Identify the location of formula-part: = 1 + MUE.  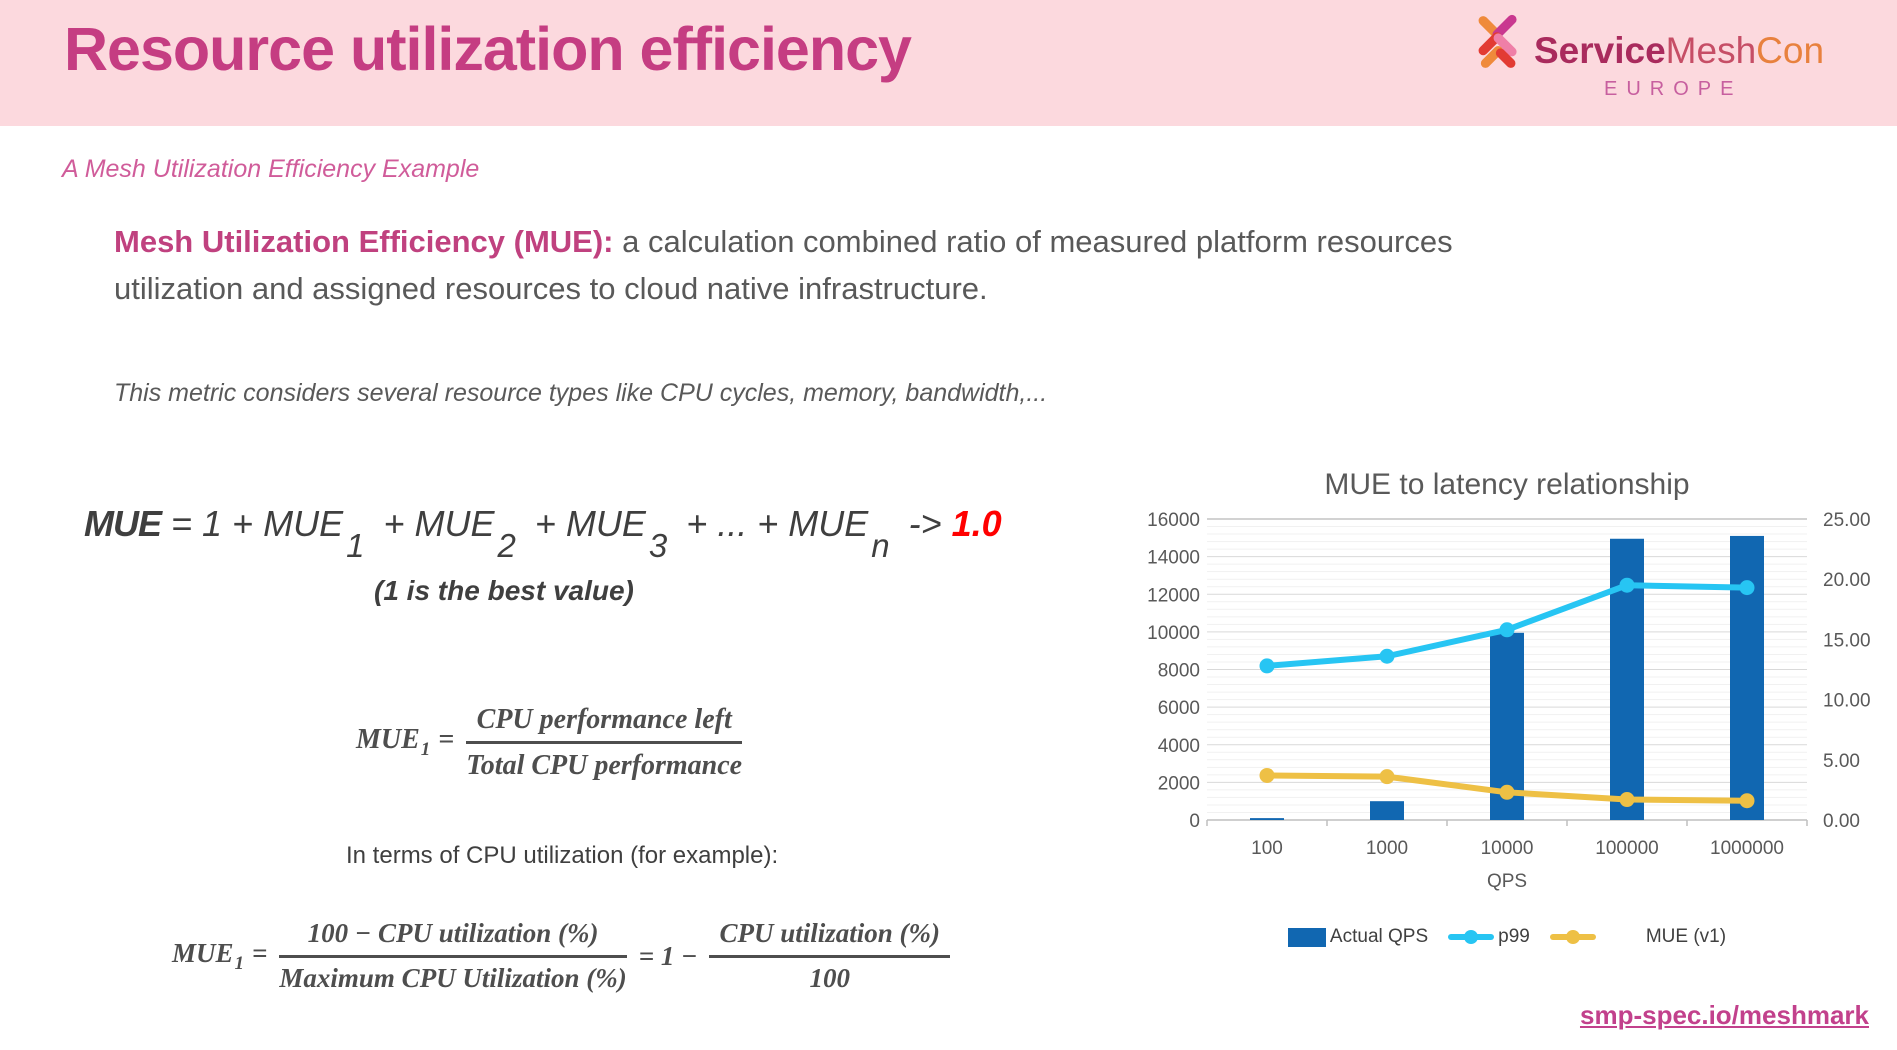
(252, 523).